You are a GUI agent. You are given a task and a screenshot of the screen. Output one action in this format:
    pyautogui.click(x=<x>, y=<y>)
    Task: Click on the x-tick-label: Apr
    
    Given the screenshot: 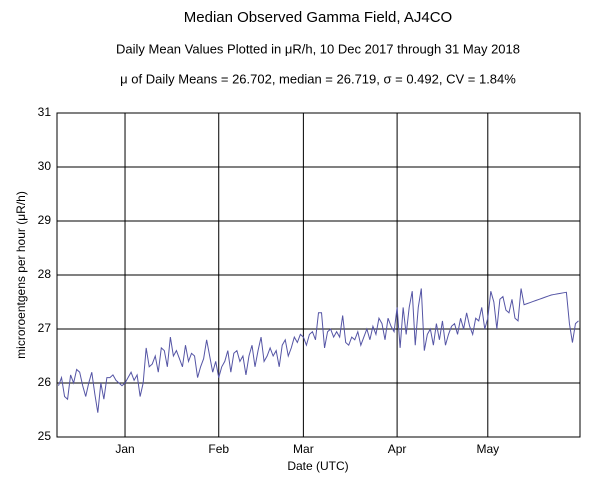 What is the action you would take?
    pyautogui.click(x=397, y=449)
    